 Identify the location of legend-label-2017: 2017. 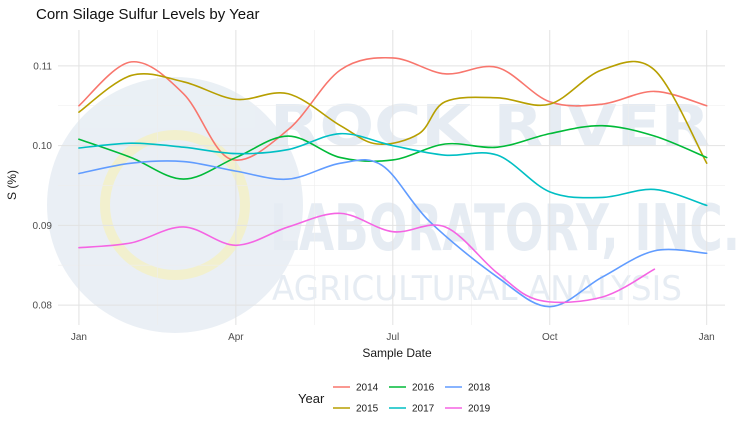
(423, 409).